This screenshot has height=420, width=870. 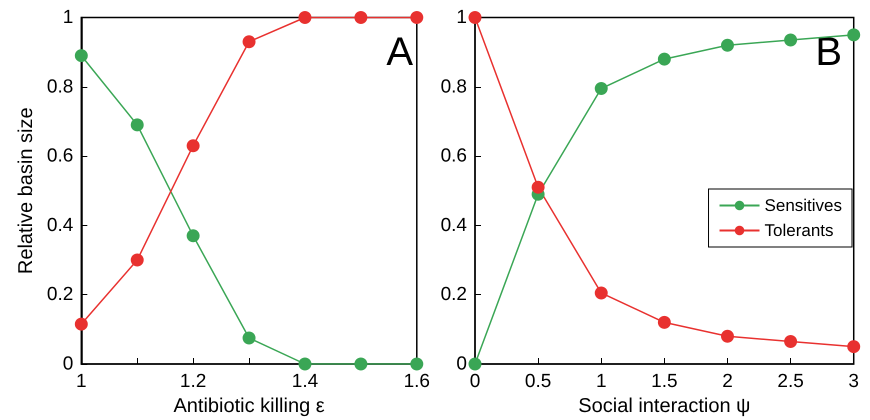 What do you see at coordinates (854, 381) in the screenshot?
I see `x-tick-label: 3` at bounding box center [854, 381].